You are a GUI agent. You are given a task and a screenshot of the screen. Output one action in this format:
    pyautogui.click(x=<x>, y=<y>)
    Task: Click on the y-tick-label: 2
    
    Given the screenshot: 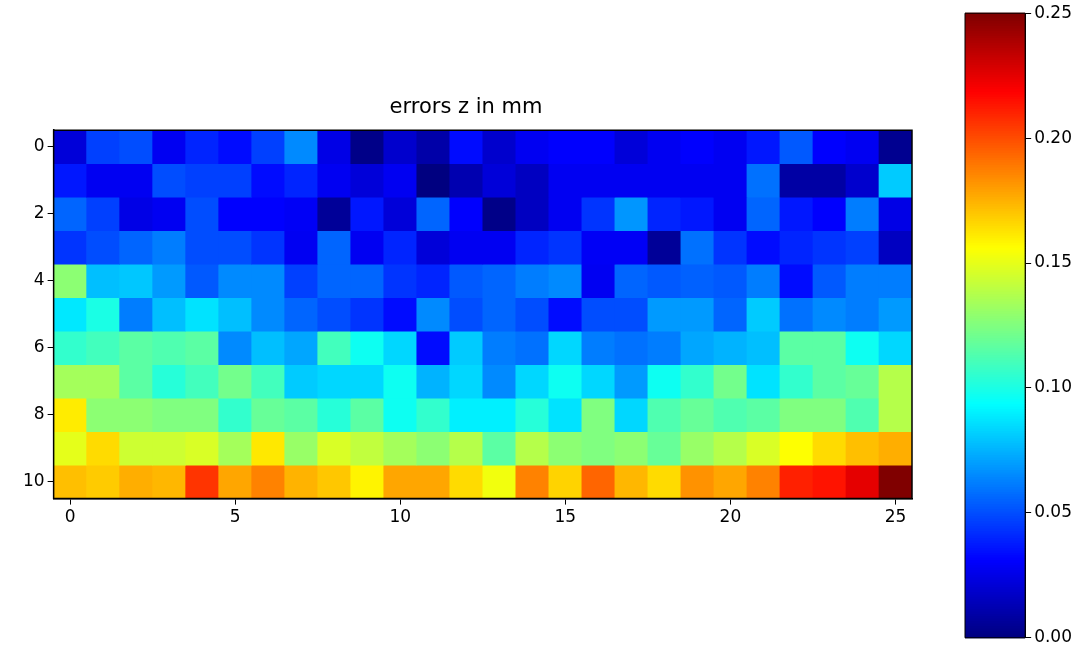 What is the action you would take?
    pyautogui.click(x=39, y=212)
    